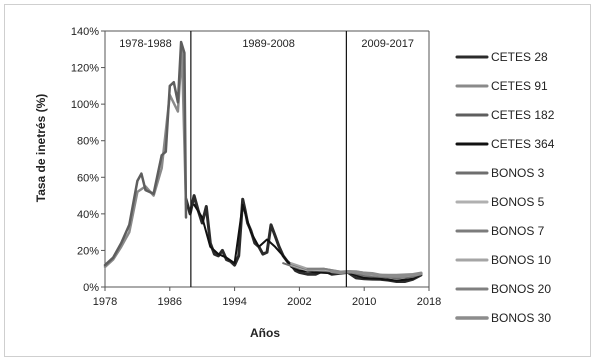 Image resolution: width=593 pixels, height=361 pixels. Describe the element at coordinates (85, 105) in the screenshot. I see `y-tick-label: 100%` at that location.